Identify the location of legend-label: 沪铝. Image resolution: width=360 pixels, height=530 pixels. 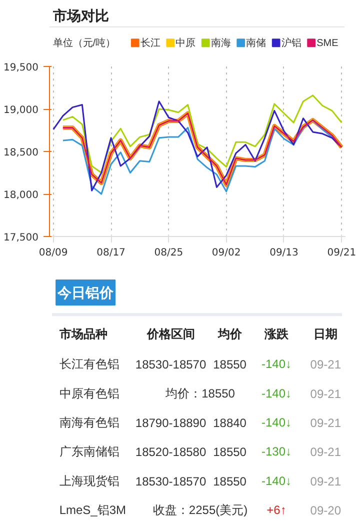
(291, 42).